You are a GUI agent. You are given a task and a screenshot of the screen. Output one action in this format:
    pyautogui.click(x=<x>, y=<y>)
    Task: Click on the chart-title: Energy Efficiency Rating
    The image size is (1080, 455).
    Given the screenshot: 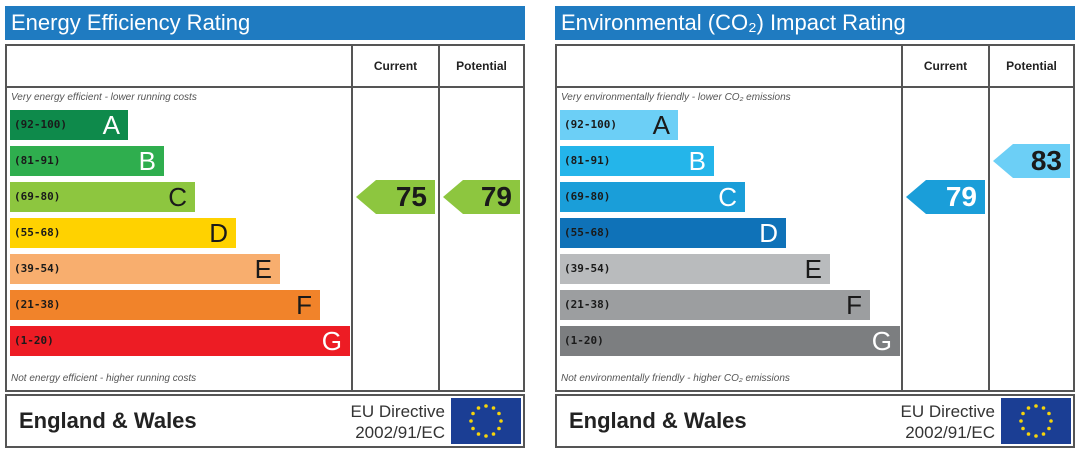 What is the action you would take?
    pyautogui.click(x=265, y=23)
    